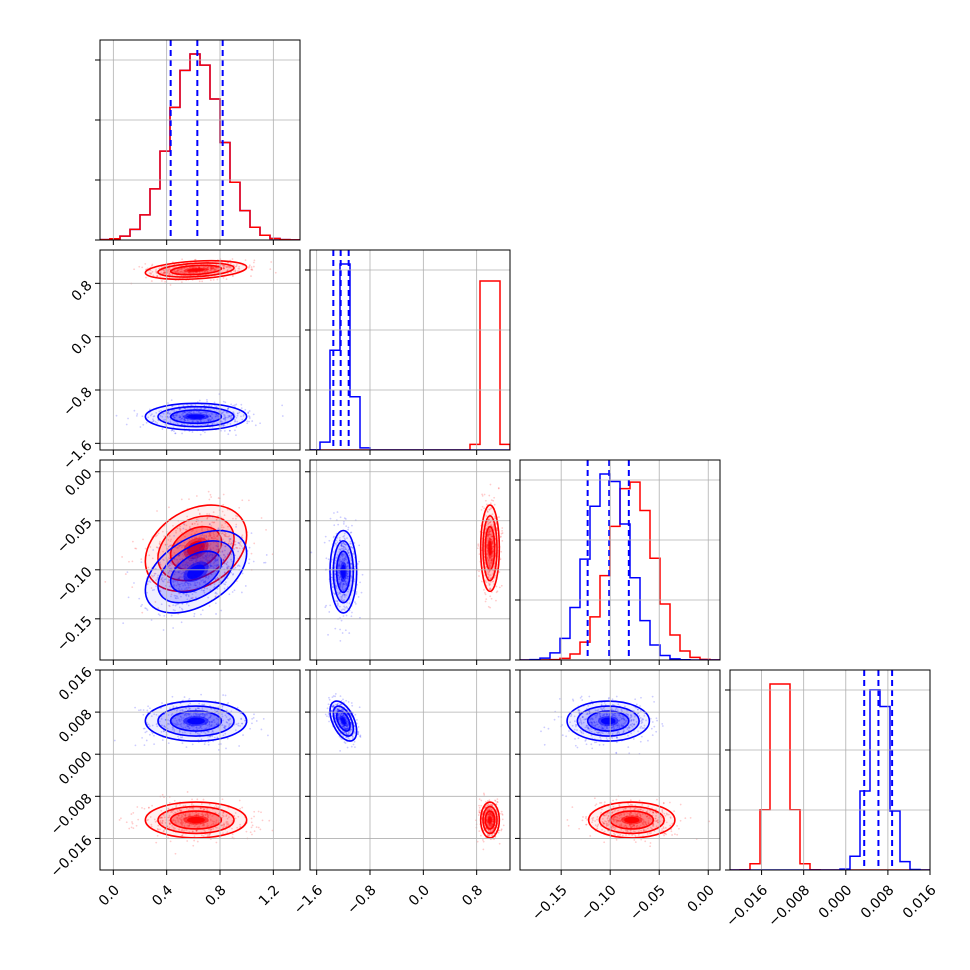 Image resolution: width=970 pixels, height=970 pixels. Describe the element at coordinates (77, 455) in the screenshot. I see `y-tick-label: −1.6` at that location.